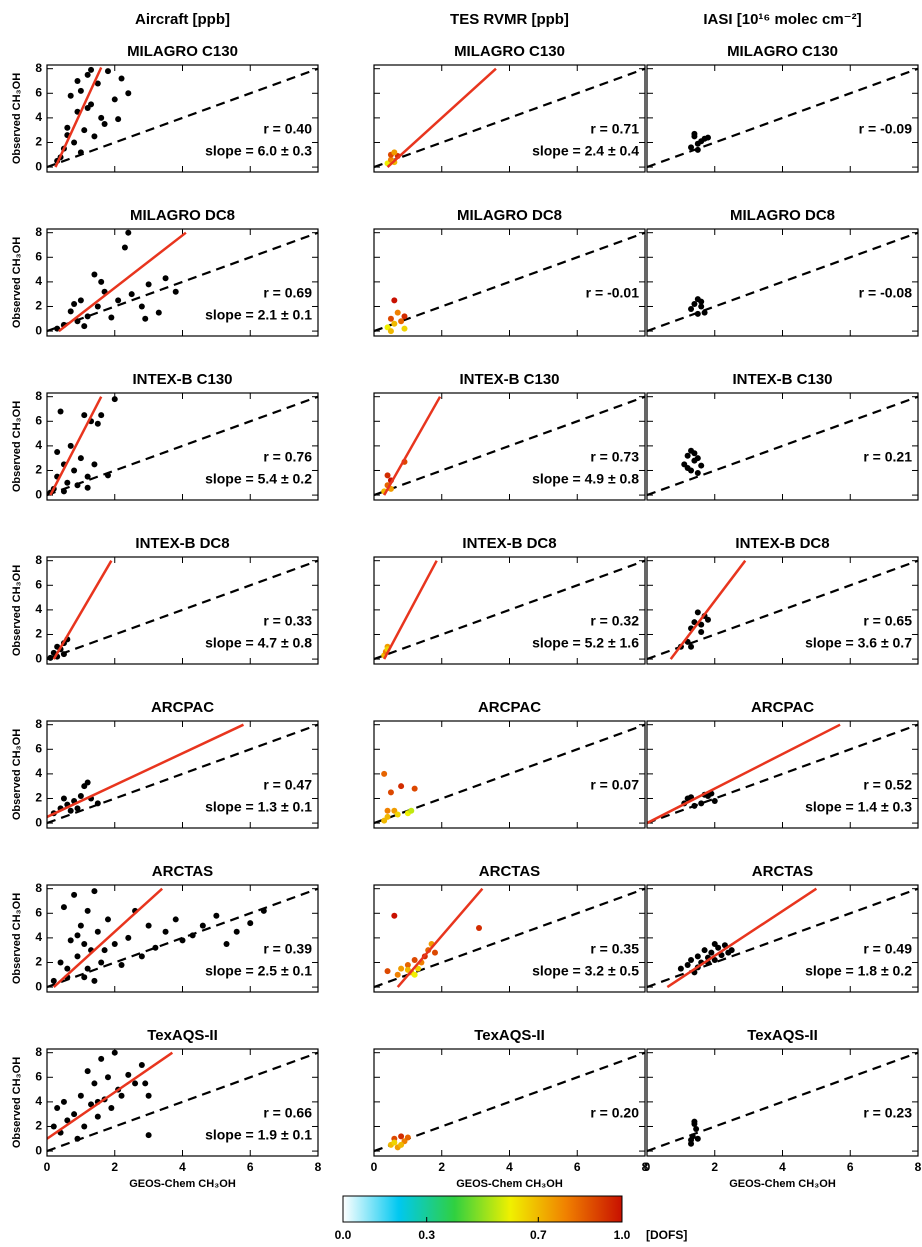  What do you see at coordinates (782, 707) in the screenshot?
I see `panel-title: ARCPAC` at bounding box center [782, 707].